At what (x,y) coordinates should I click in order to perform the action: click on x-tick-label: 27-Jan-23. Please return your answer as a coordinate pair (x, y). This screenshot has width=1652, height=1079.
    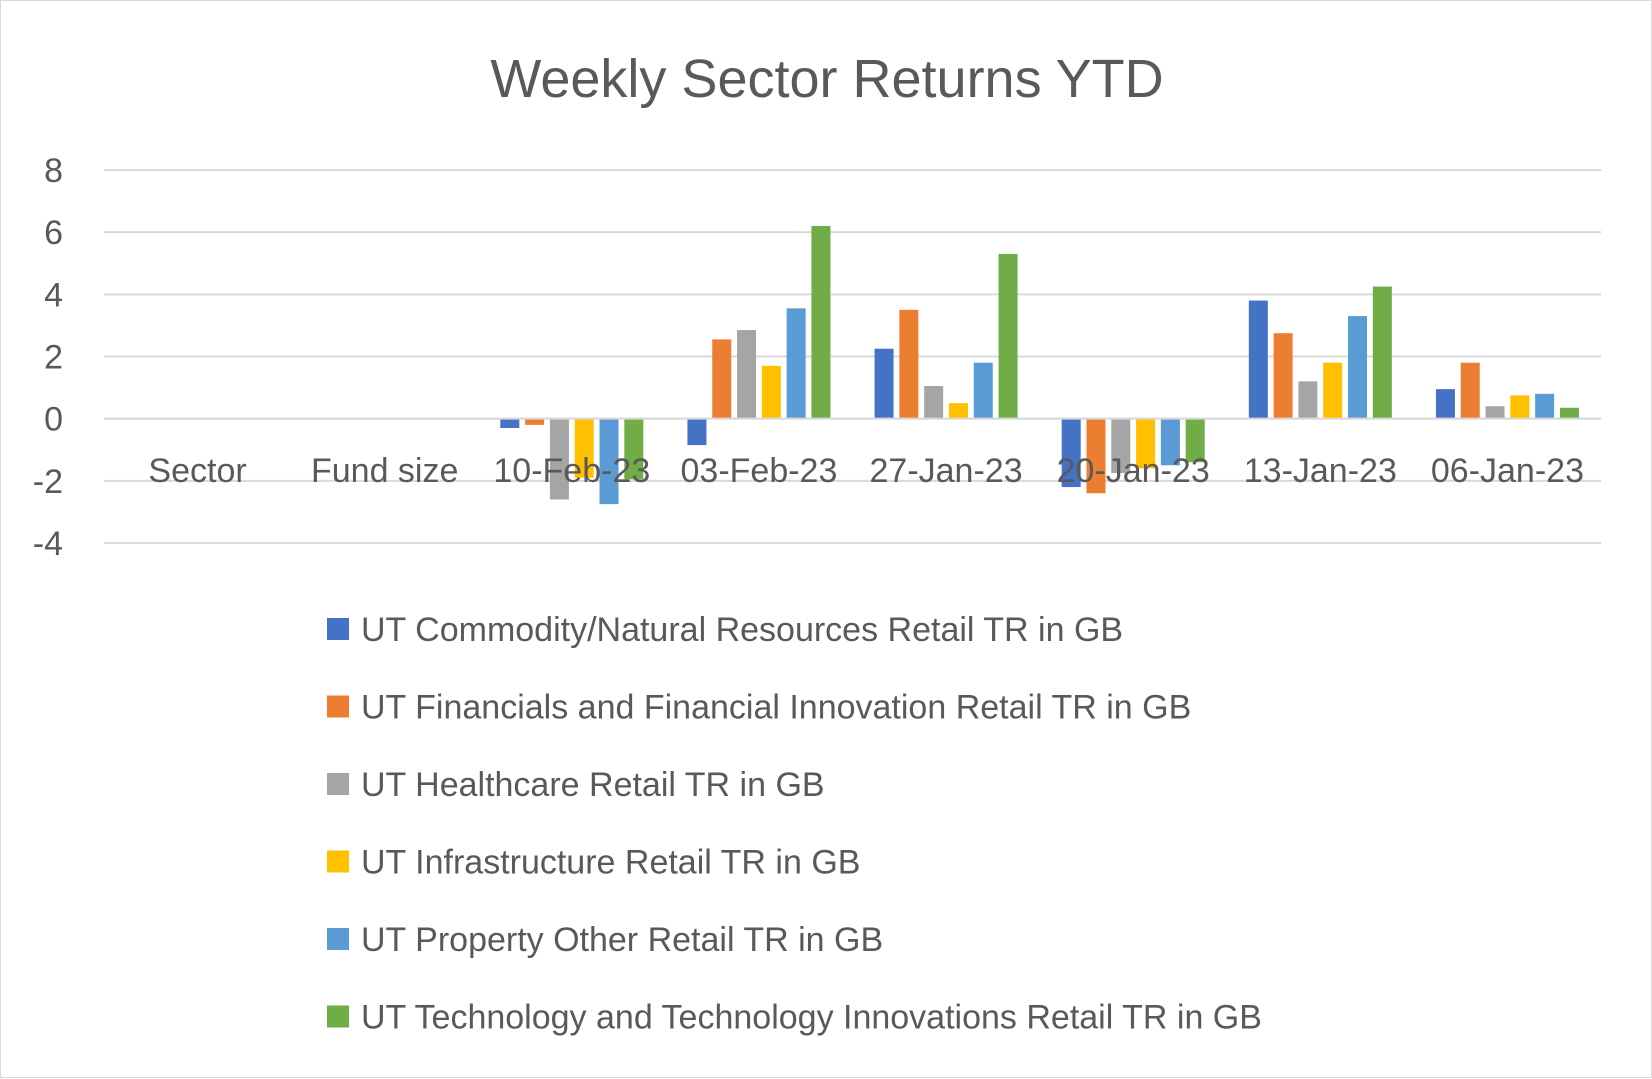
    Looking at the image, I should click on (946, 471).